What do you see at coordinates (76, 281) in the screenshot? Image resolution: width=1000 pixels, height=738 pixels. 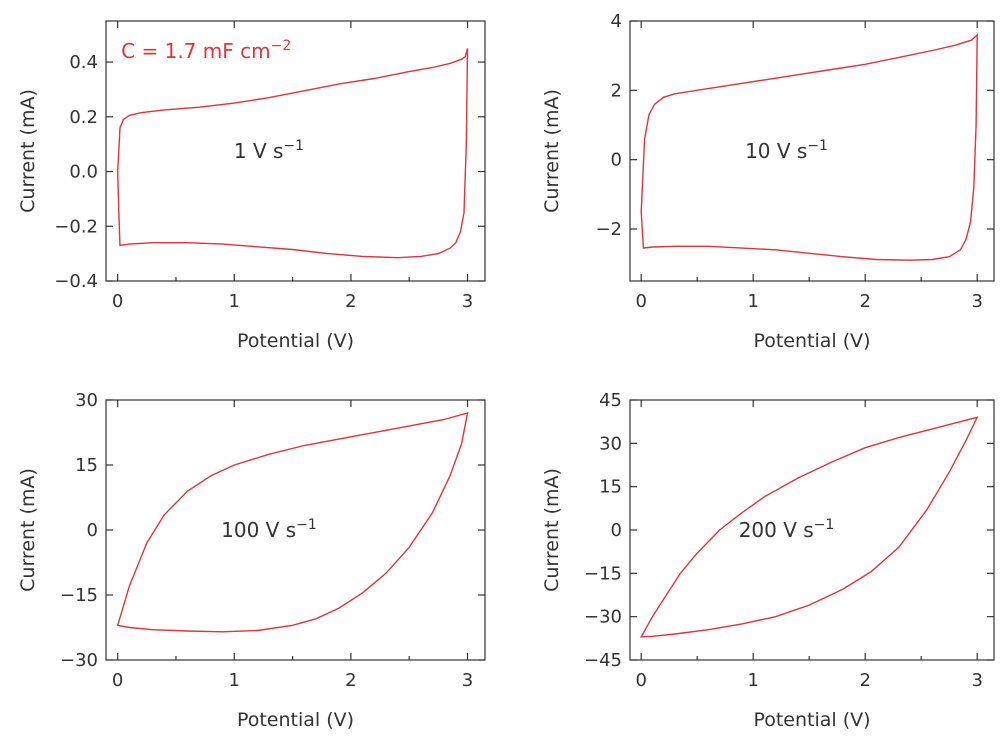 I see `y-tick-label: −0.4` at bounding box center [76, 281].